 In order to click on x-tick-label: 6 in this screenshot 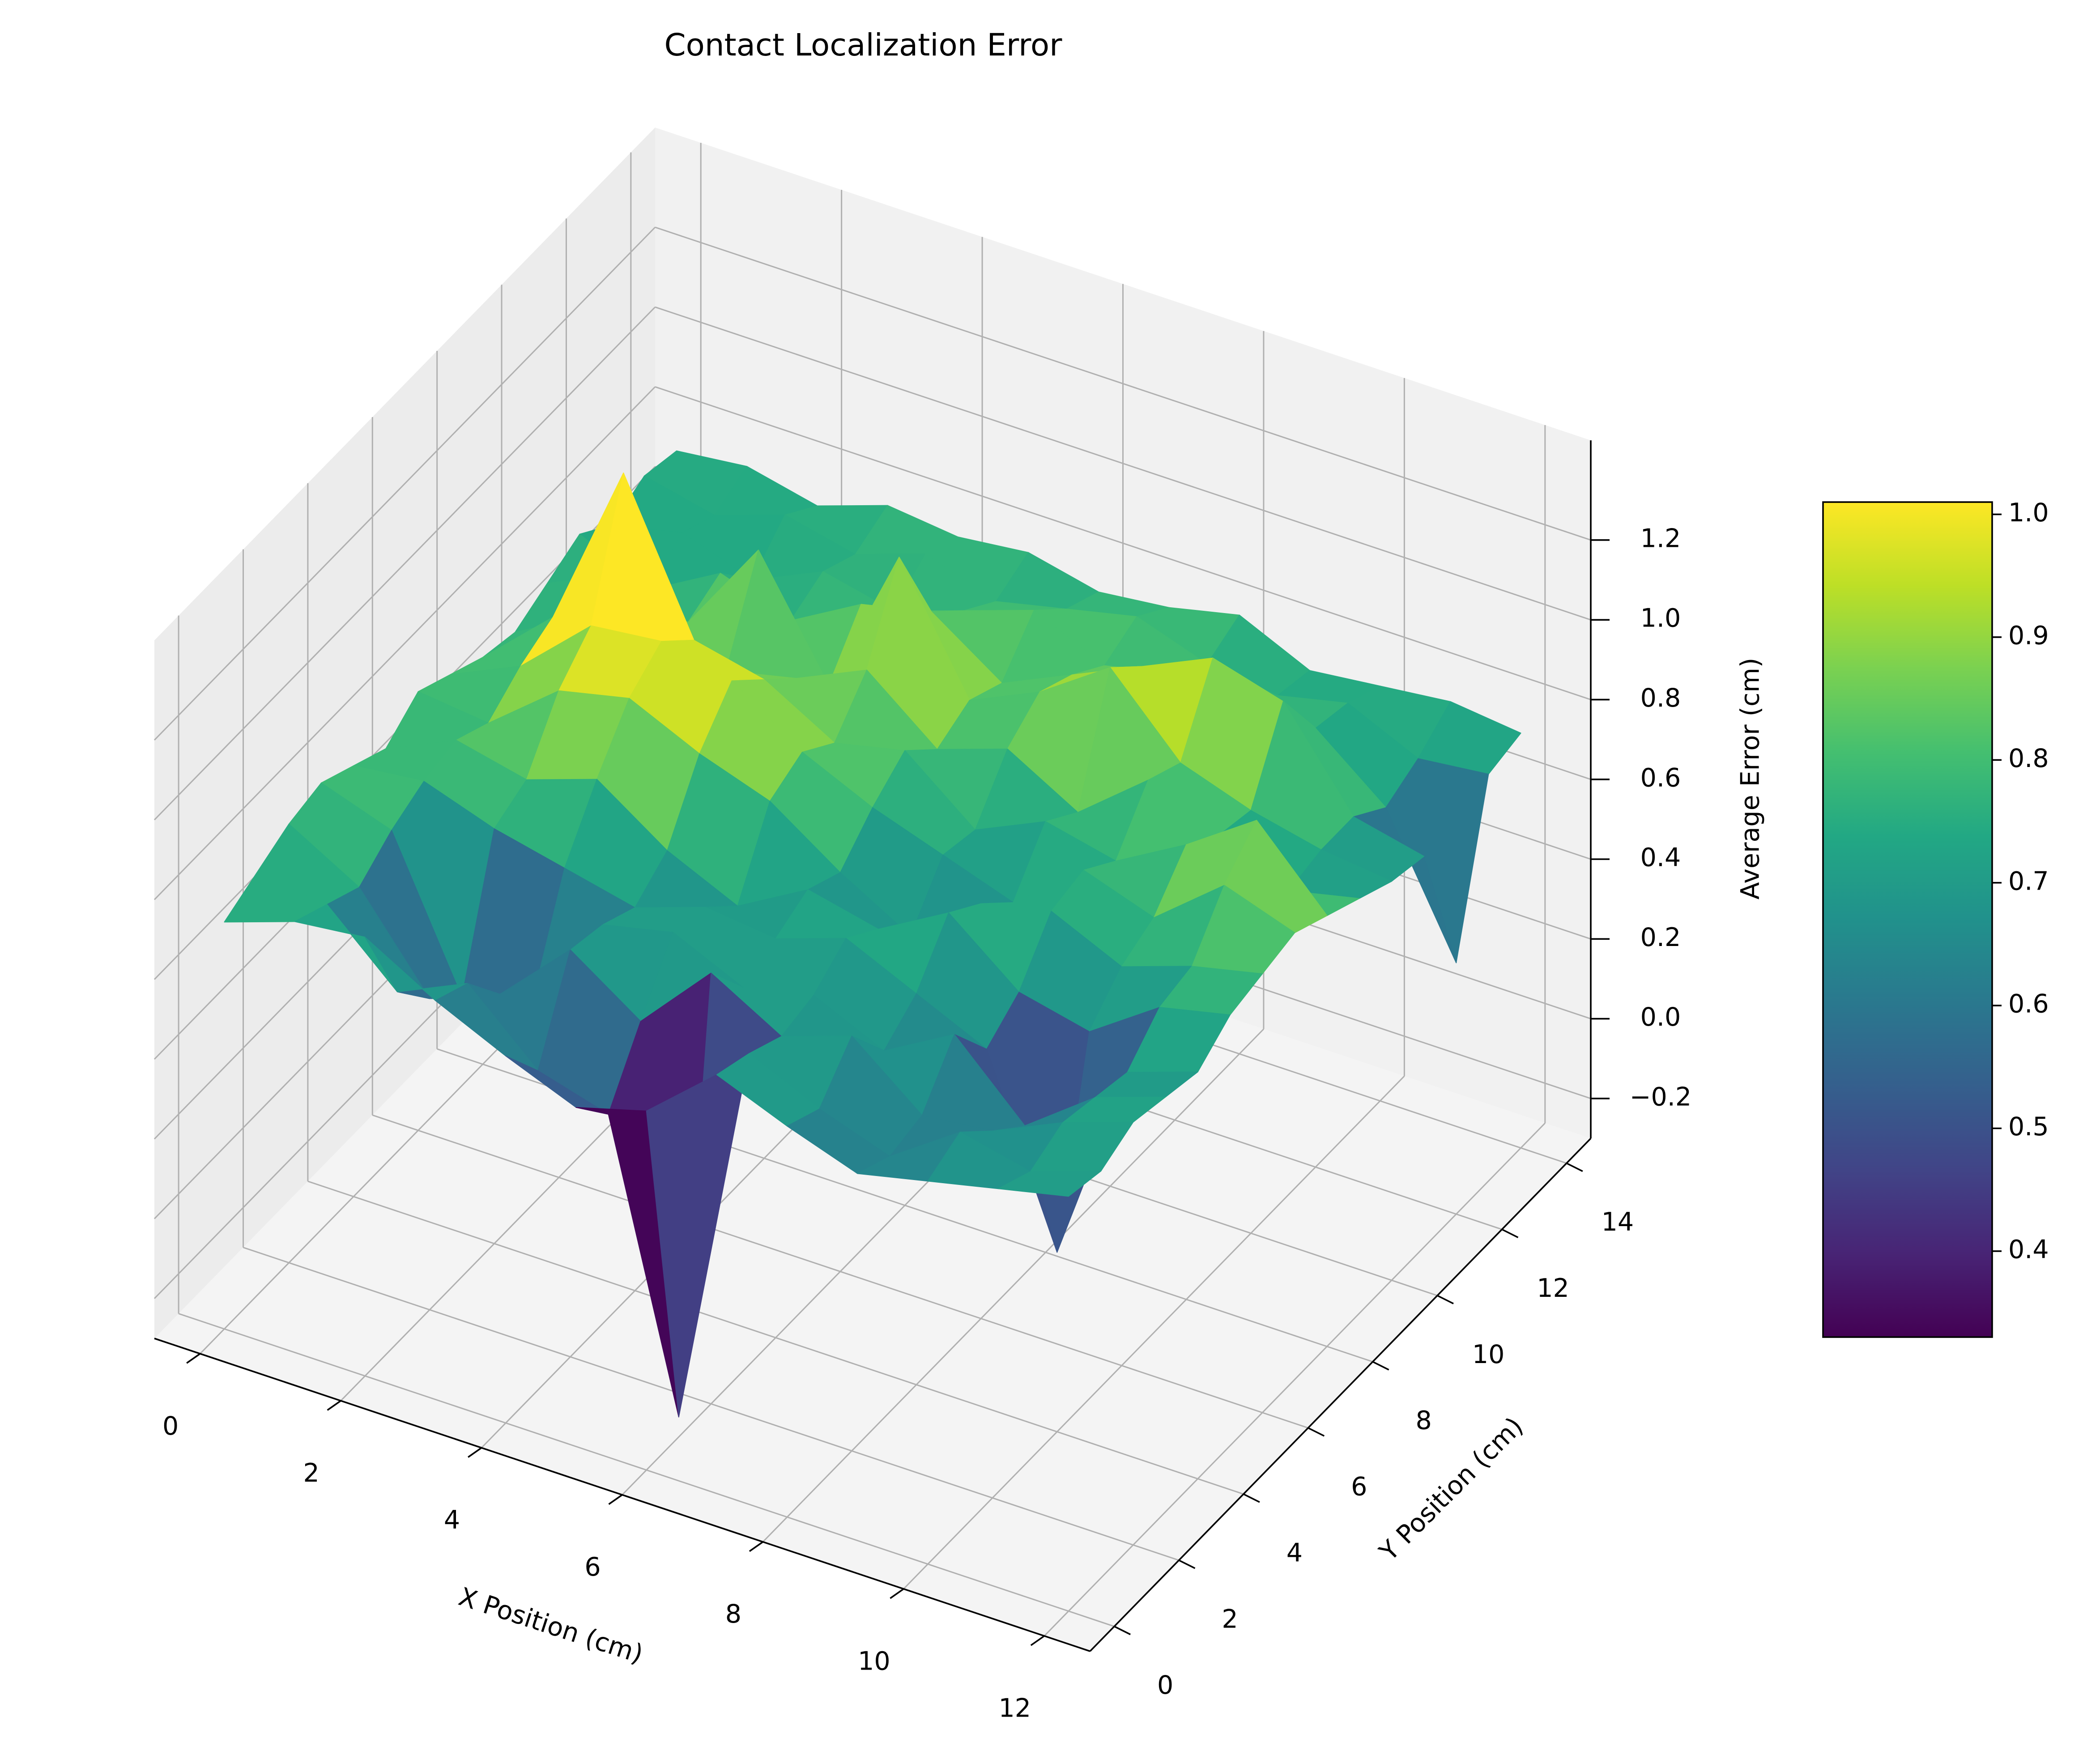, I will do `click(592, 1567)`.